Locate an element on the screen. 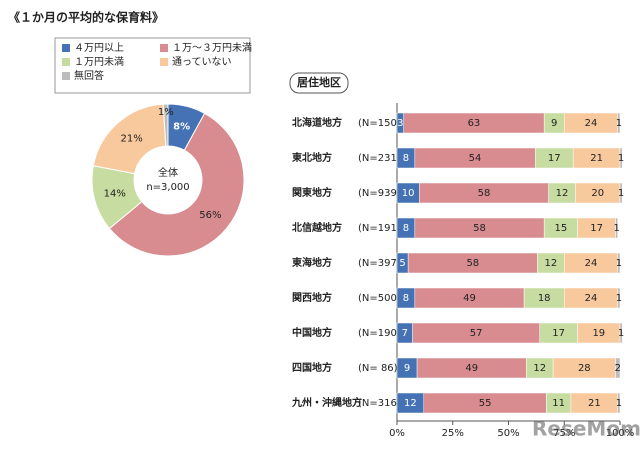 The image size is (640, 450). center-label: 全体 is located at coordinates (168, 172).